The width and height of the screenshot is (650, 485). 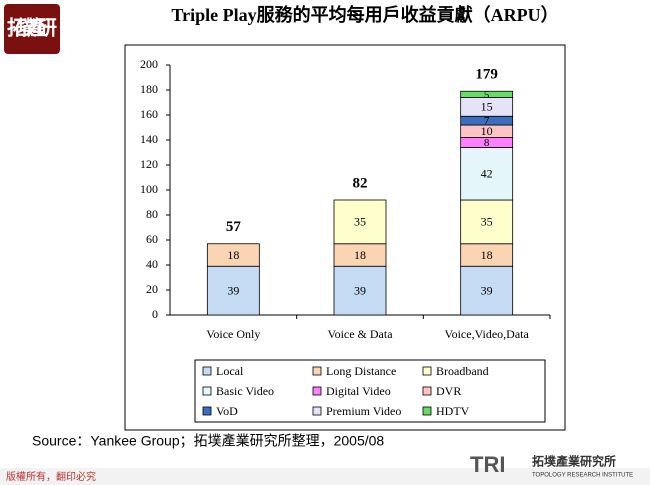 I want to click on y-tick-label: 140, so click(x=149, y=139).